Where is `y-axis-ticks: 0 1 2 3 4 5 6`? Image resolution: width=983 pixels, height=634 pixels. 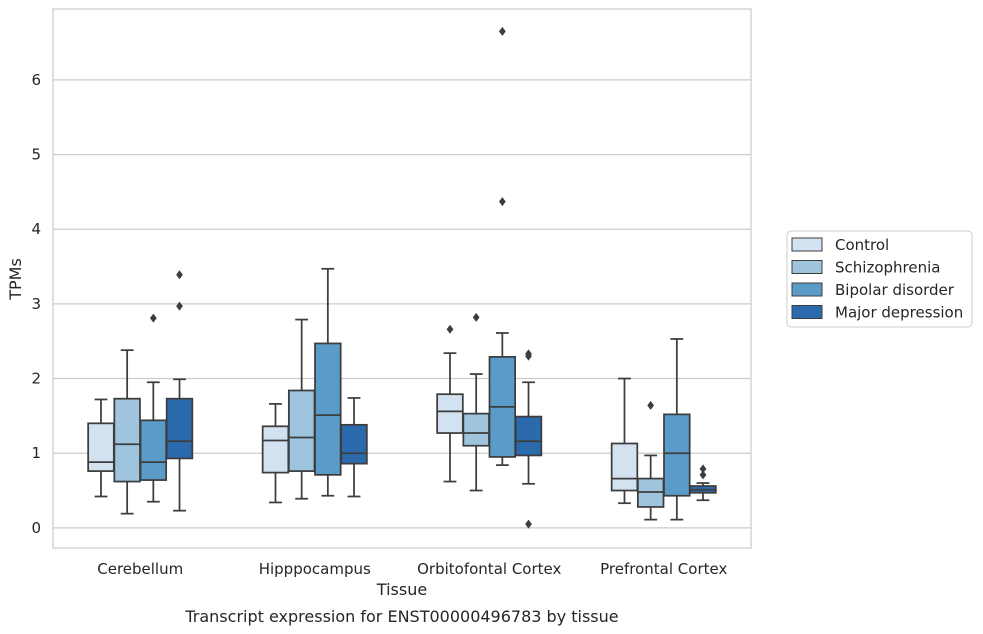 y-axis-ticks: 0 1 2 3 4 5 6 is located at coordinates (36, 304).